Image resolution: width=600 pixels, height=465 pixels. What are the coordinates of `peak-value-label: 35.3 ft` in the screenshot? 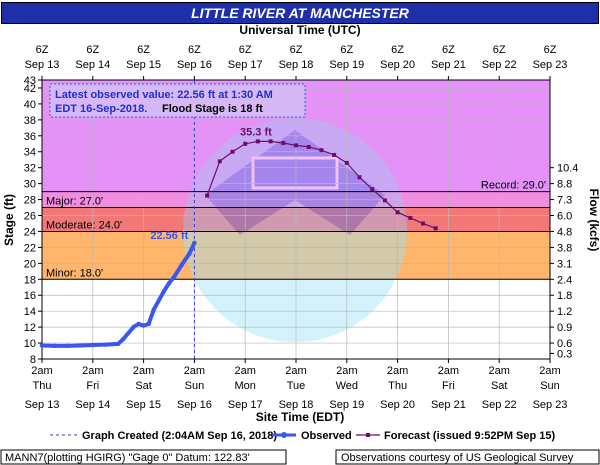 It's located at (256, 132).